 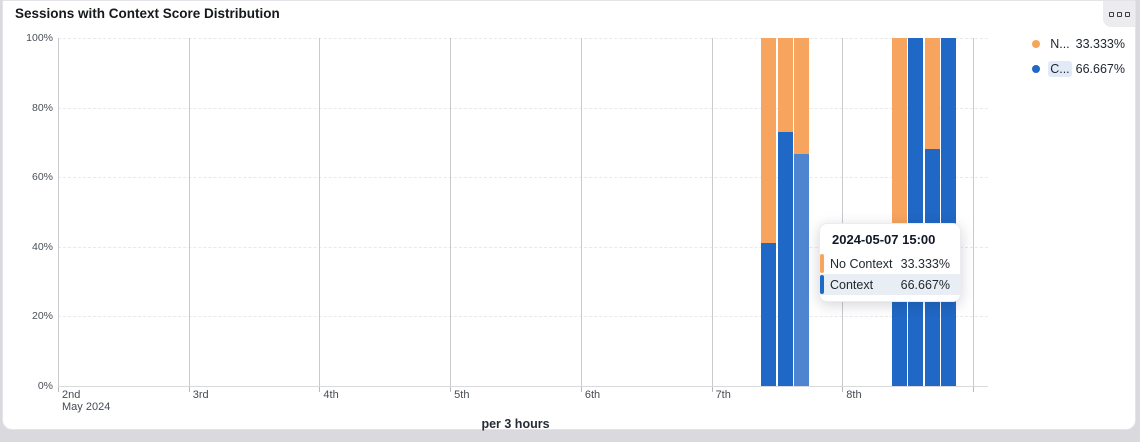 What do you see at coordinates (515, 424) in the screenshot?
I see `x-axis-title: per 3 hours` at bounding box center [515, 424].